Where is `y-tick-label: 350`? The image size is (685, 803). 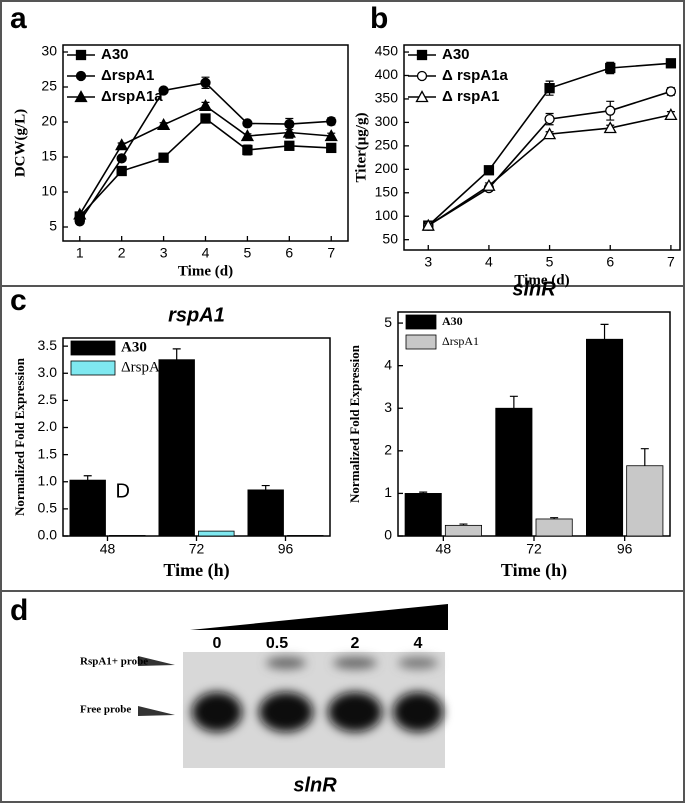 y-tick-label: 350 is located at coordinates (387, 98).